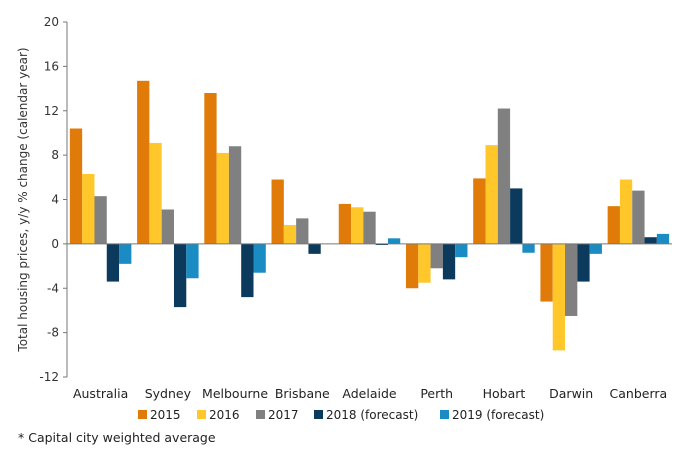  I want to click on y-tick-label: 12, so click(51, 111).